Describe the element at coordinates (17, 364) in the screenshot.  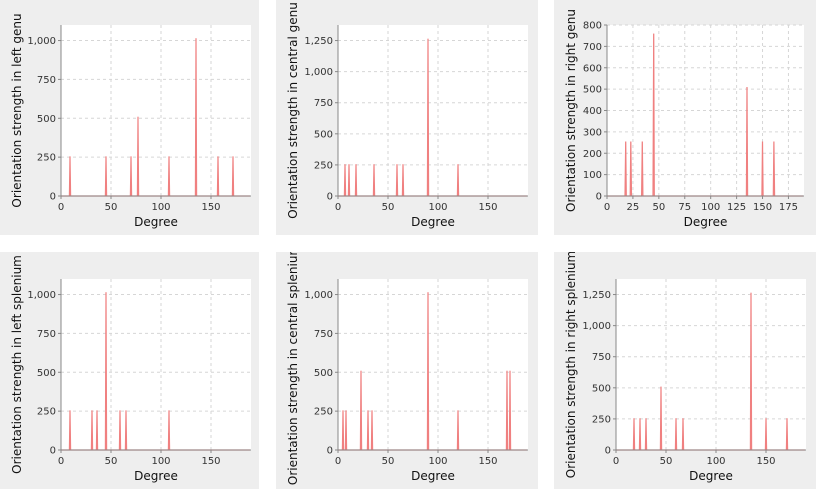
I see `y-axis-title: Orientation strength in left splenium` at that location.